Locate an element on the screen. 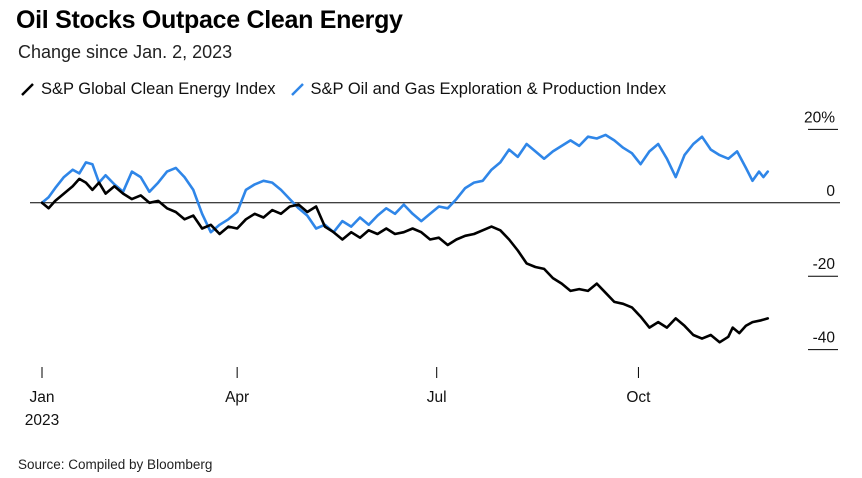 Image resolution: width=862 pixels, height=478 pixels. legend-item-clean-energy: S&P Global Clean Energy Index is located at coordinates (148, 89).